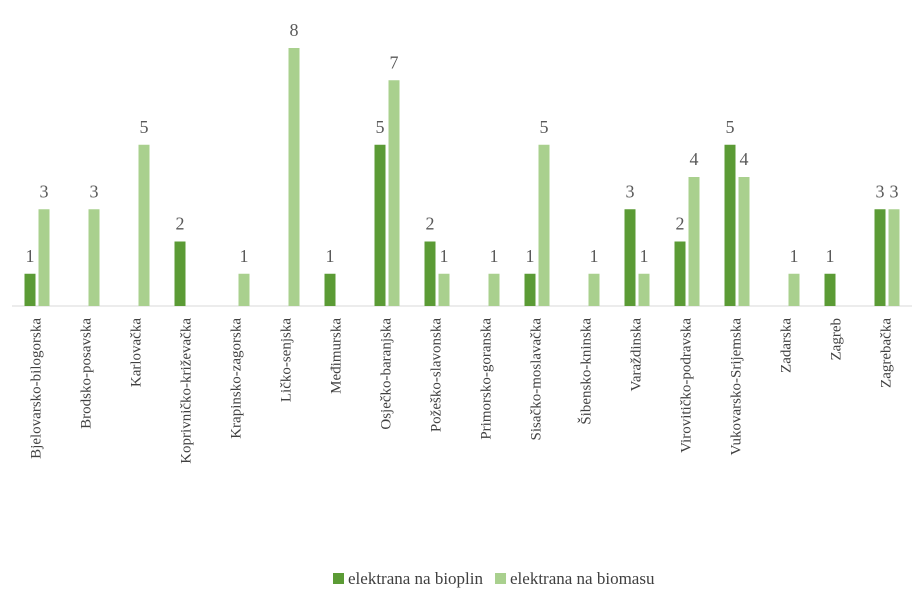 The image size is (914, 594). Describe the element at coordinates (736, 387) in the screenshot. I see `x-tick-label: Vukovarsko-Srijemska` at that location.